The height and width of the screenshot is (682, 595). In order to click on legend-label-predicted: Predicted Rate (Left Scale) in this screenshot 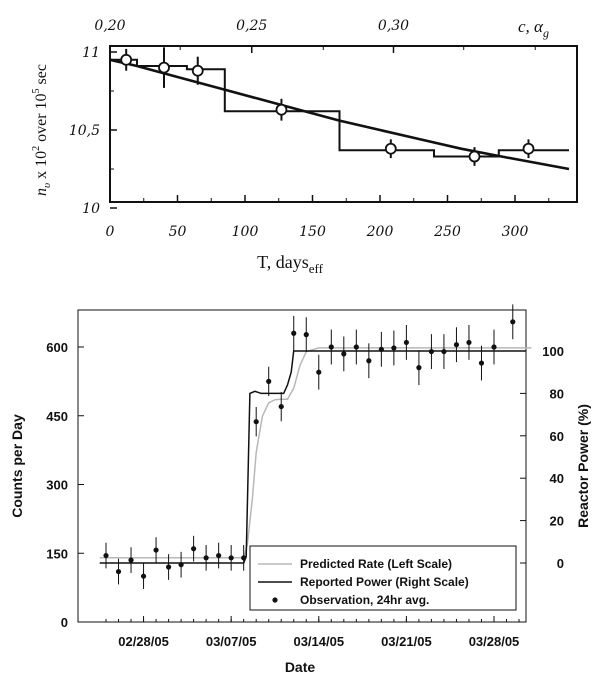, I will do `click(376, 564)`.